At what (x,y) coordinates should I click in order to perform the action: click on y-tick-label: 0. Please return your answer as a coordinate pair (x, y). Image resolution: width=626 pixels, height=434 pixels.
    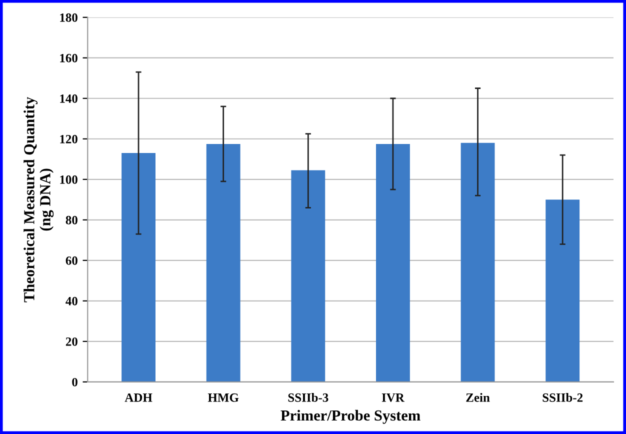
    Looking at the image, I should click on (75, 382).